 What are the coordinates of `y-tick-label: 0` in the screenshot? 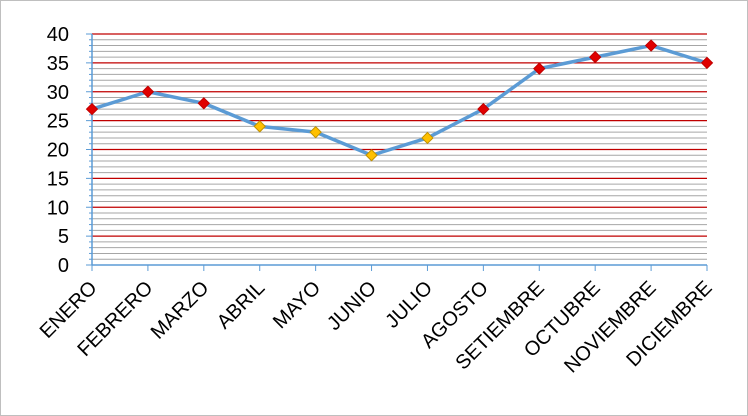 It's located at (63, 266).